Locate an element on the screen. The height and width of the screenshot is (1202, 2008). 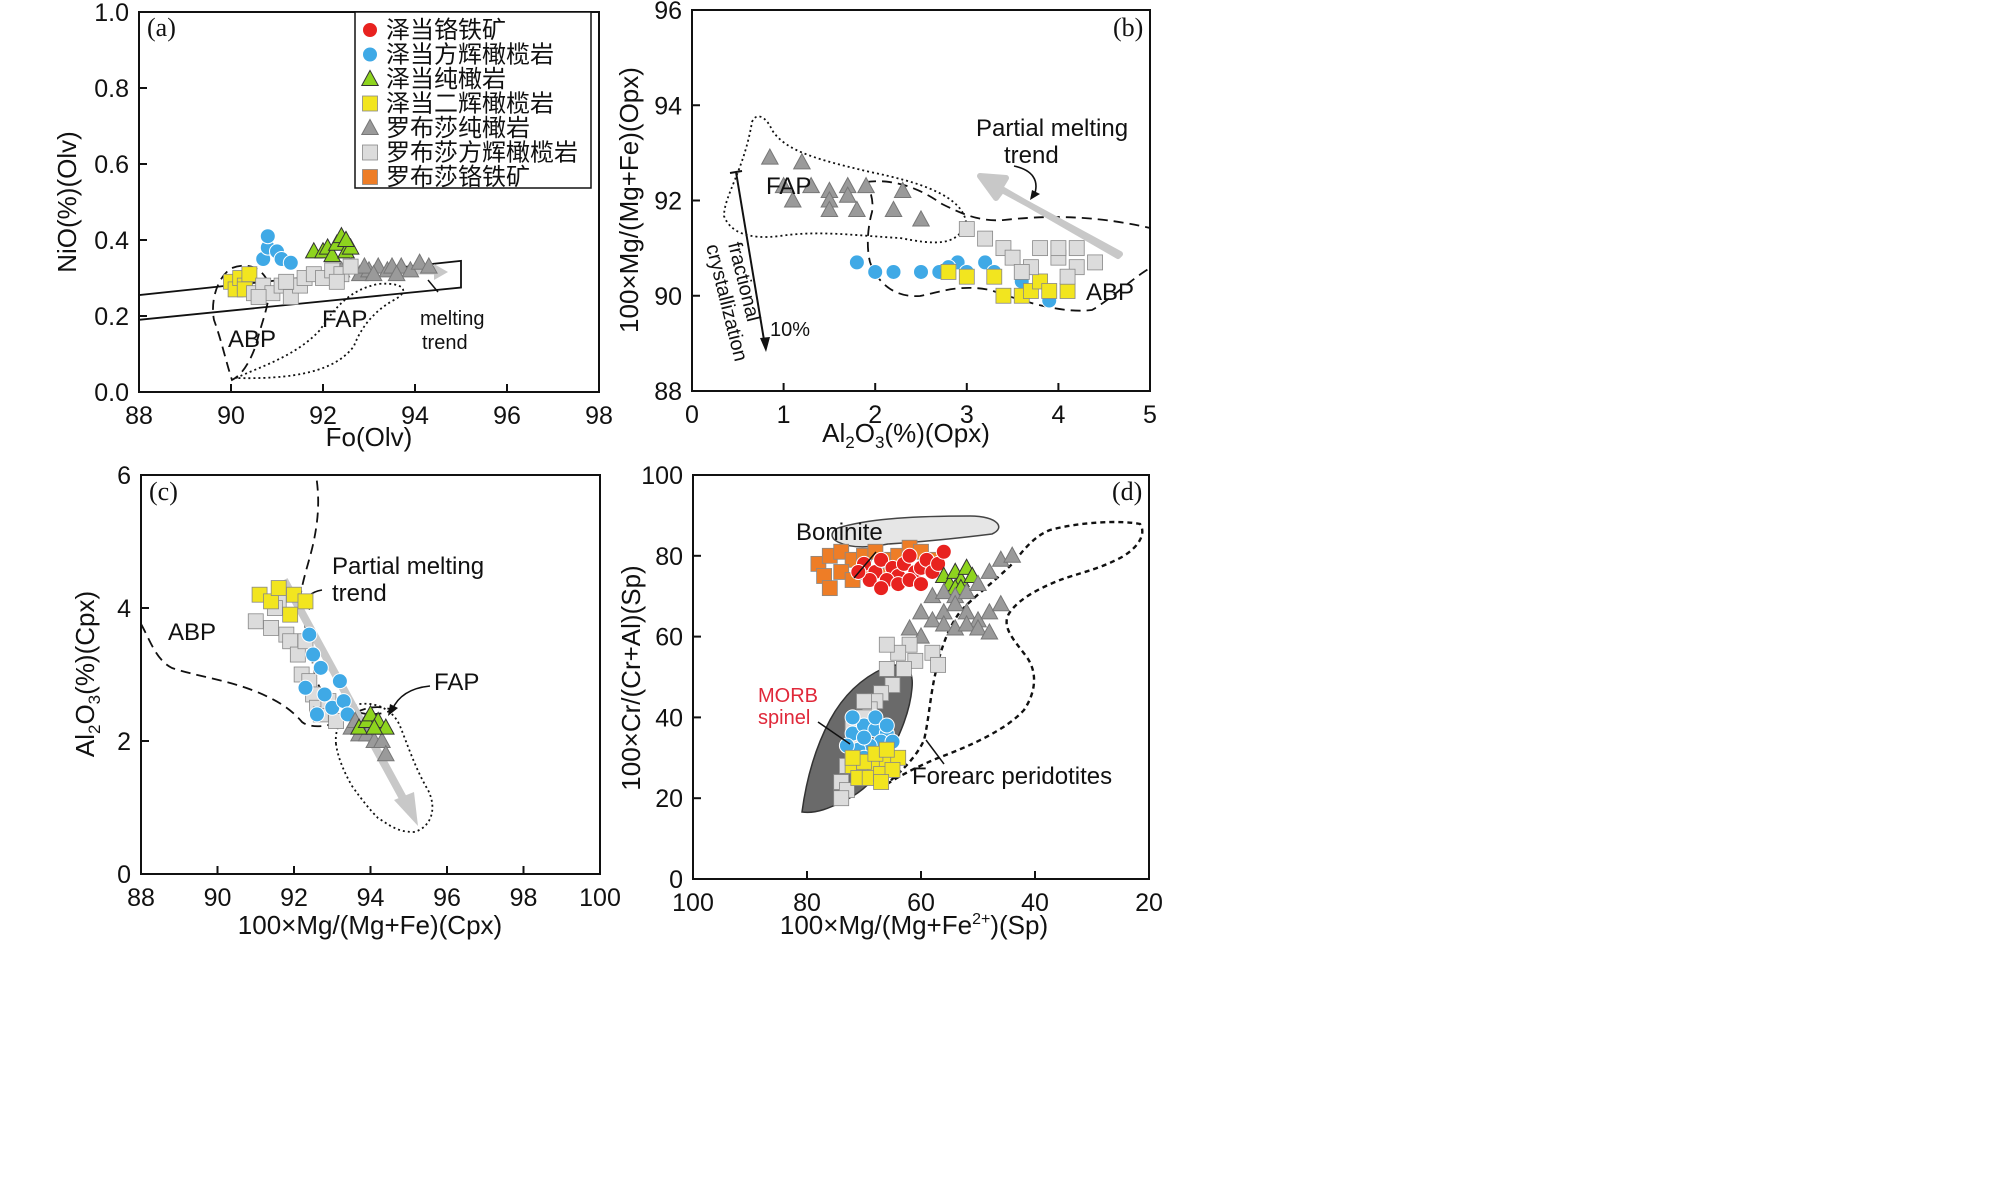
panel-c-melting-label: Partial melting is located at coordinates (408, 566).